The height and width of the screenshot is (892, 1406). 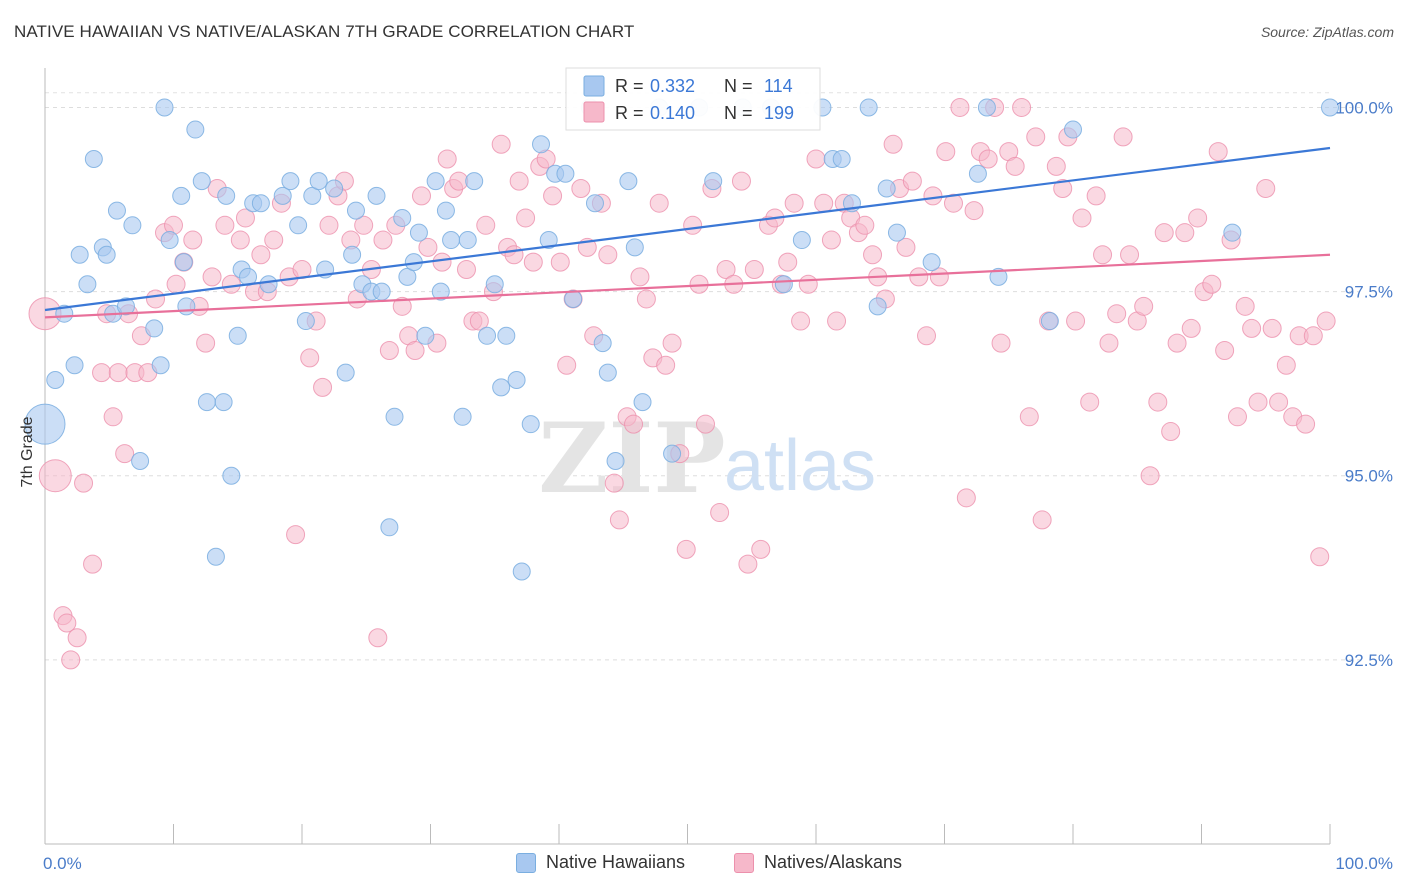 What do you see at coordinates (600, 862) in the screenshot?
I see `bottom-legend-item-native-hawaiians: Native Hawaiians` at bounding box center [600, 862].